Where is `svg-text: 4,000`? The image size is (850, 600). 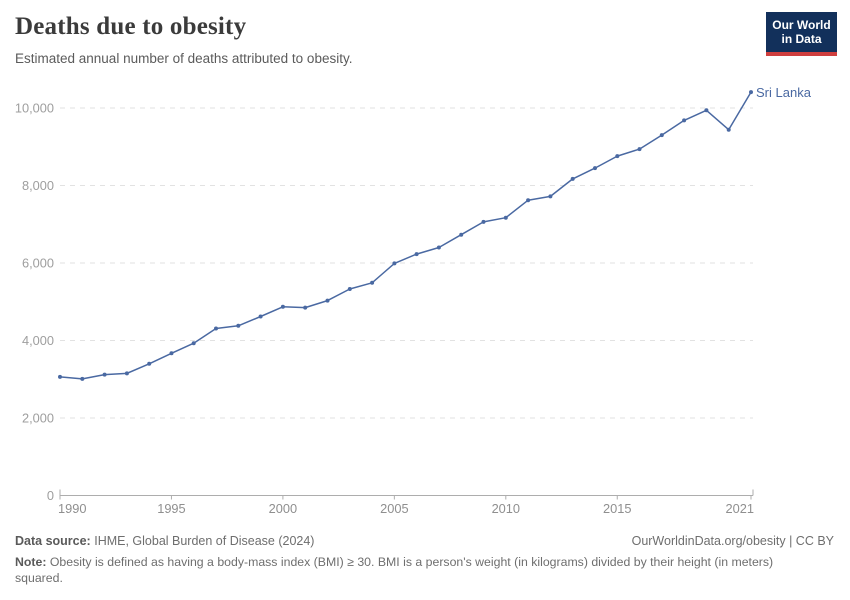
svg-text: 4,000 is located at coordinates (38, 340).